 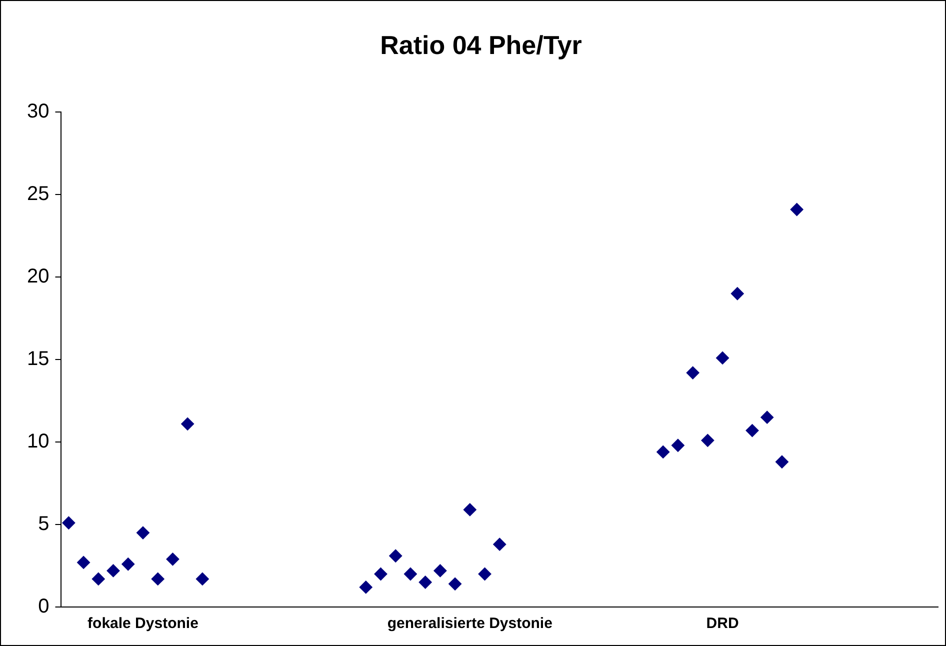 What do you see at coordinates (38, 111) in the screenshot?
I see `y-tick-label: 30` at bounding box center [38, 111].